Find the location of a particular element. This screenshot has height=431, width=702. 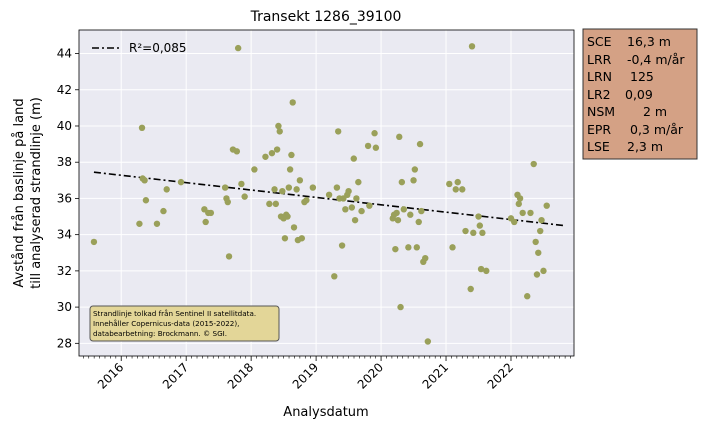

stats-value-nsm: 2 m is located at coordinates (655, 111).